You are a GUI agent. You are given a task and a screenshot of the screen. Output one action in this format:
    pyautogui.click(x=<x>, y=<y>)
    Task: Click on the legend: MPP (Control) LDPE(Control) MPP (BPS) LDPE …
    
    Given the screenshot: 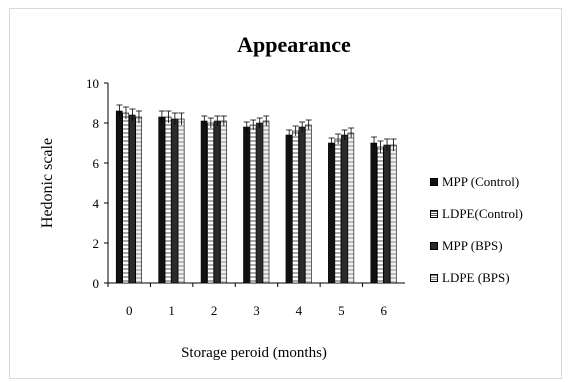 What is the action you would take?
    pyautogui.click(x=498, y=230)
    